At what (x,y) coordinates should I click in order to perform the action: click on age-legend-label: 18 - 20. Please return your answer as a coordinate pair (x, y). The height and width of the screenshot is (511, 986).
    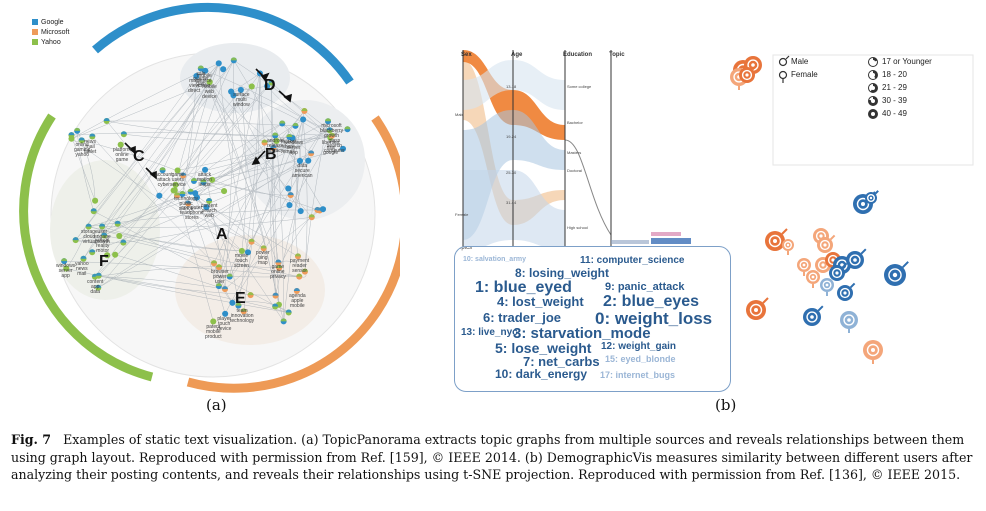
    Looking at the image, I should click on (894, 74).